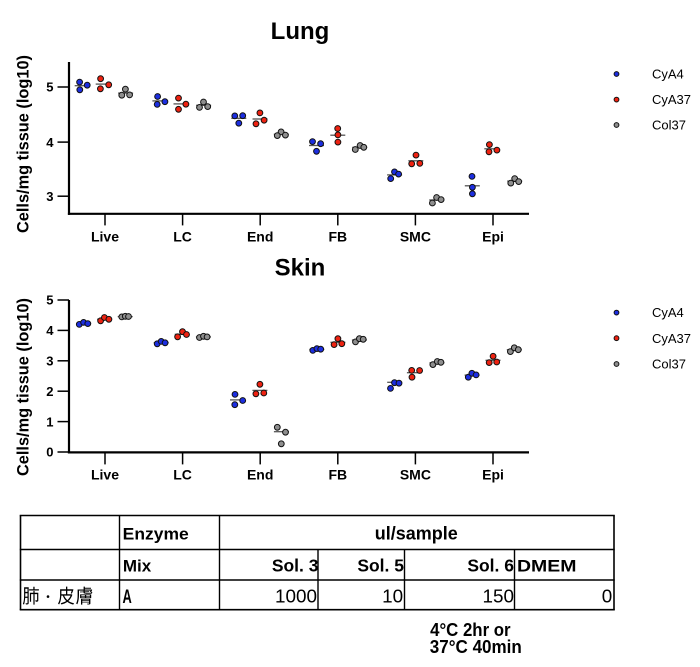 The width and height of the screenshot is (700, 667). I want to click on svg-text: Enzyme, so click(156, 533).